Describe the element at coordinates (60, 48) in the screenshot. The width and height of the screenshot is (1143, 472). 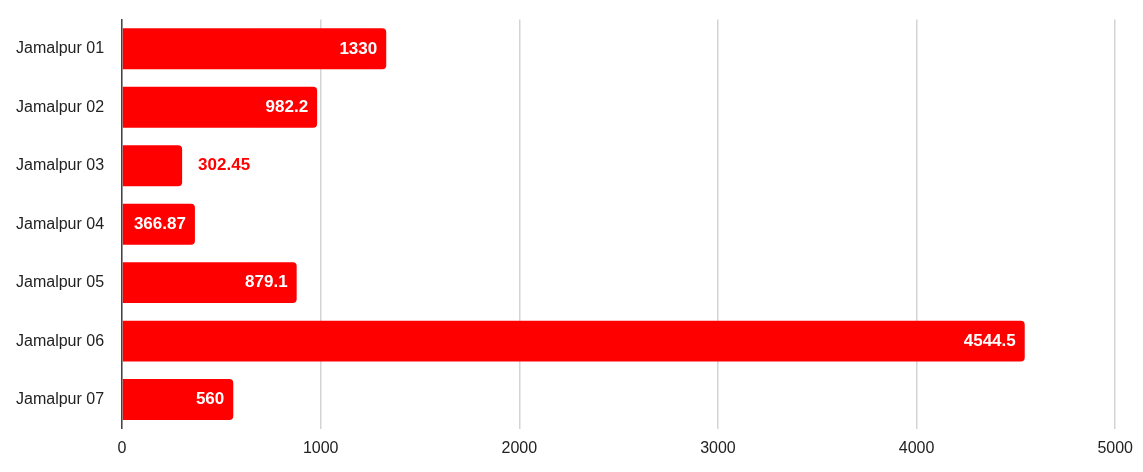
I see `y-tick-label: Jamalpur 01` at that location.